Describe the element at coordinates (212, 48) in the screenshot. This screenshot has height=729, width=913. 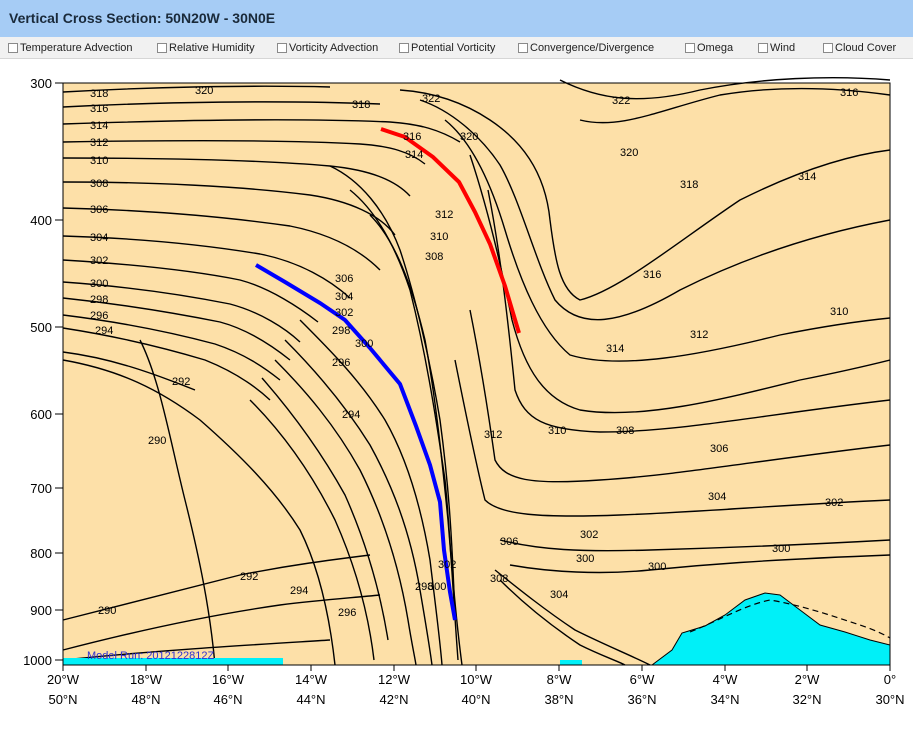
I see `relative-humidity-label: Relative Humidity` at that location.